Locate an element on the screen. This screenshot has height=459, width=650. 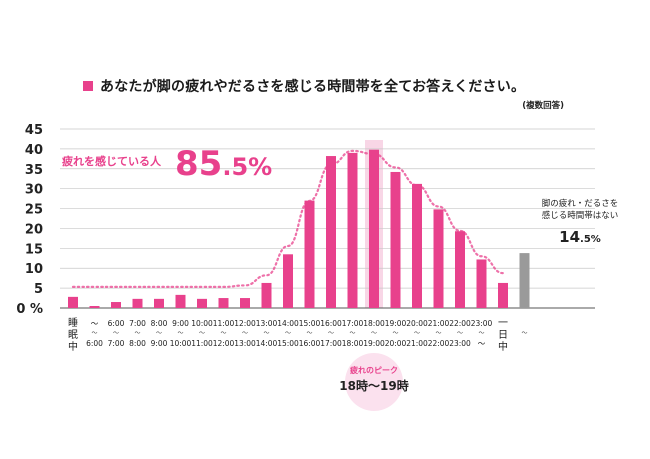
peak-highlight-circle is located at coordinates (374, 382).